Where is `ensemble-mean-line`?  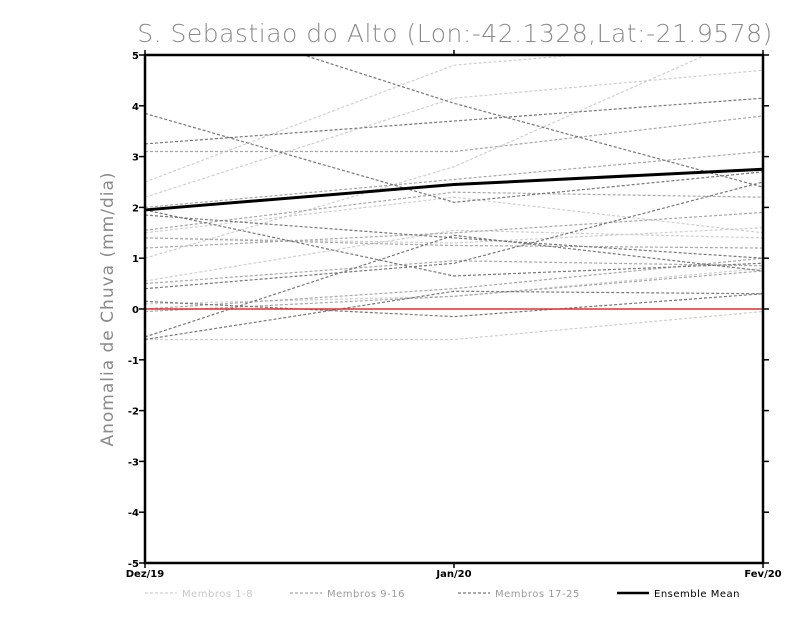
ensemble-mean-line is located at coordinates (454, 189).